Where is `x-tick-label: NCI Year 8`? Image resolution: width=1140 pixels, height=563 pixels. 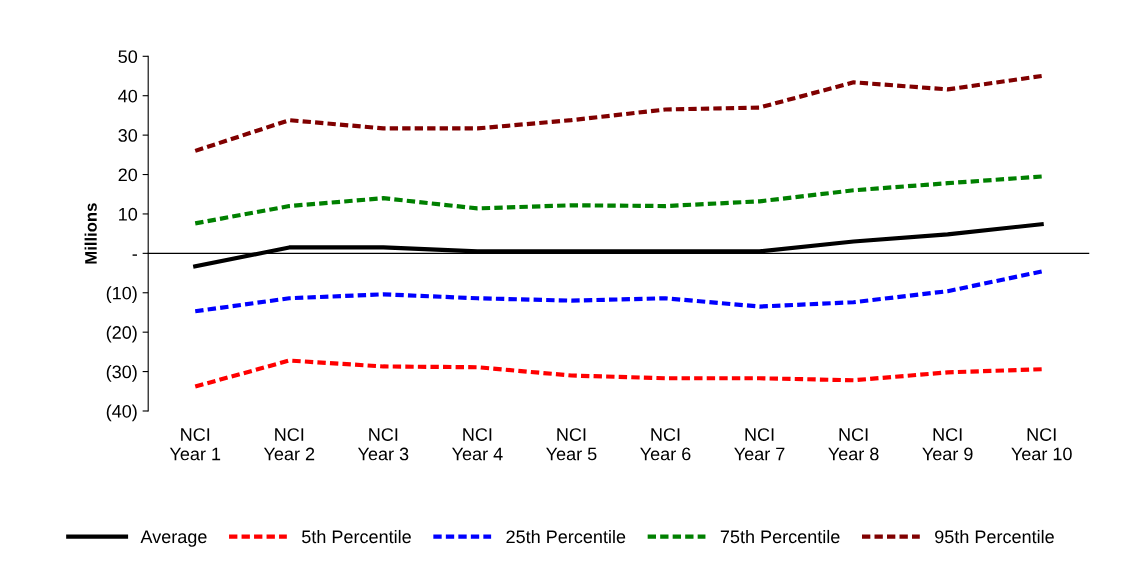
x-tick-label: NCI Year 8 is located at coordinates (853, 444).